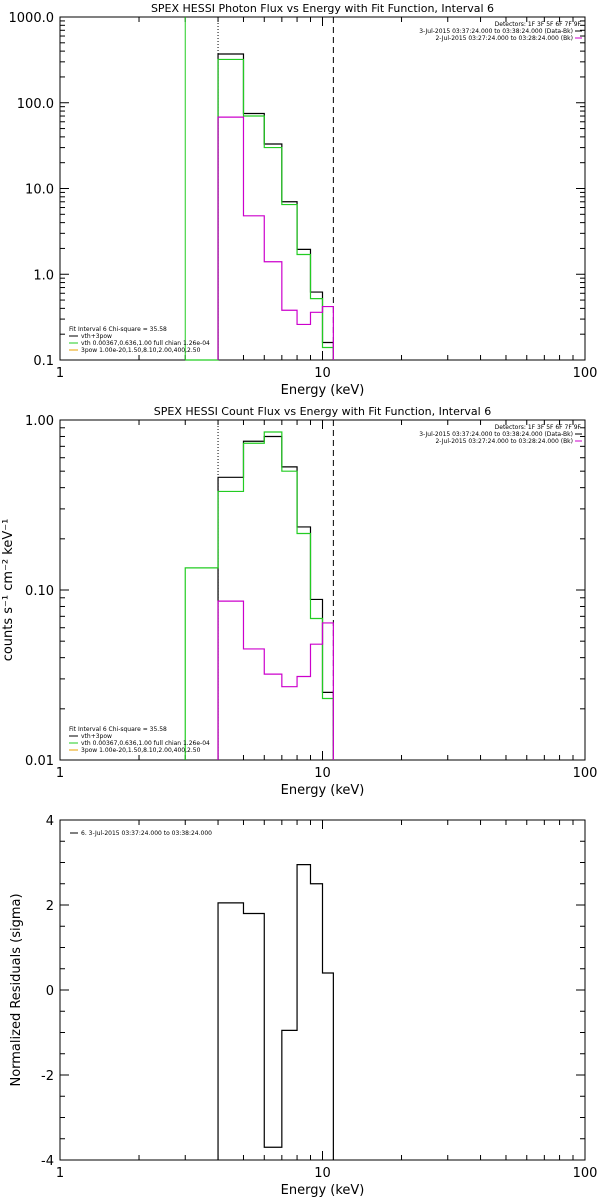 This screenshot has height=1200, width=600. What do you see at coordinates (39, 761) in the screenshot?
I see `y-tick-label: 0.01` at bounding box center [39, 761].